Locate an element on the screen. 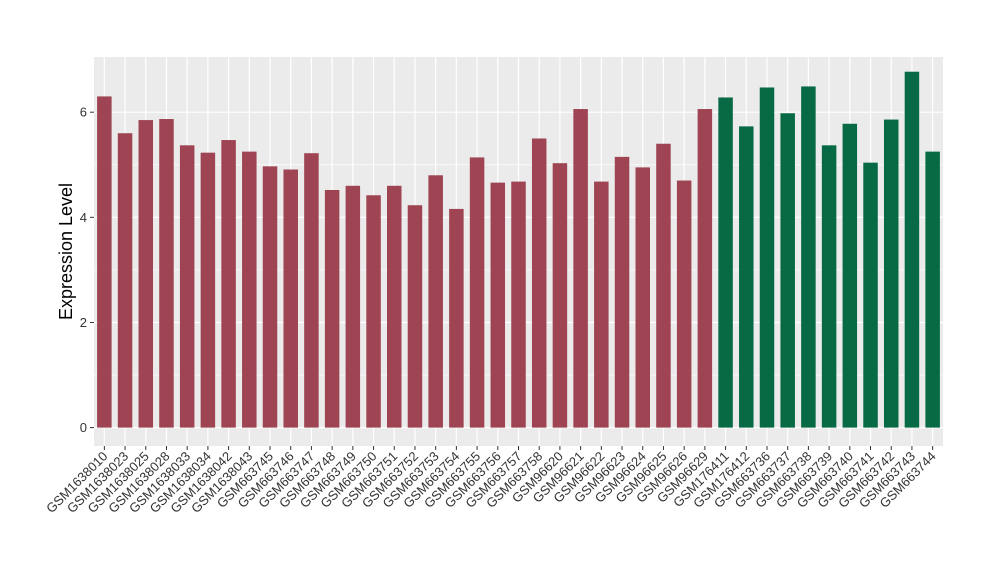  bar-GSM96620 is located at coordinates (560, 295).